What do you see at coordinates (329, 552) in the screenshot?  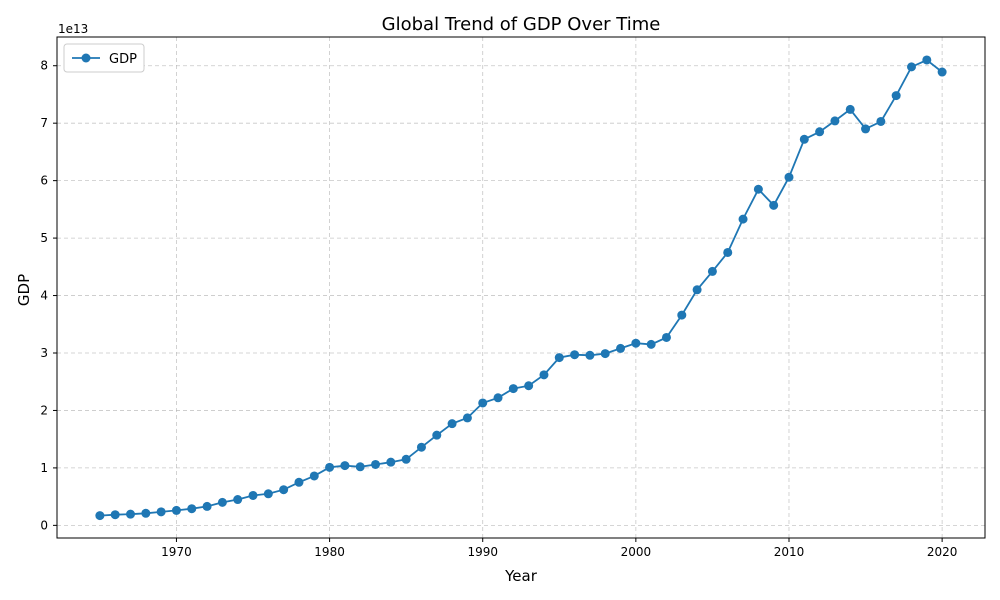 I see `x-tick-label: 1980` at bounding box center [329, 552].